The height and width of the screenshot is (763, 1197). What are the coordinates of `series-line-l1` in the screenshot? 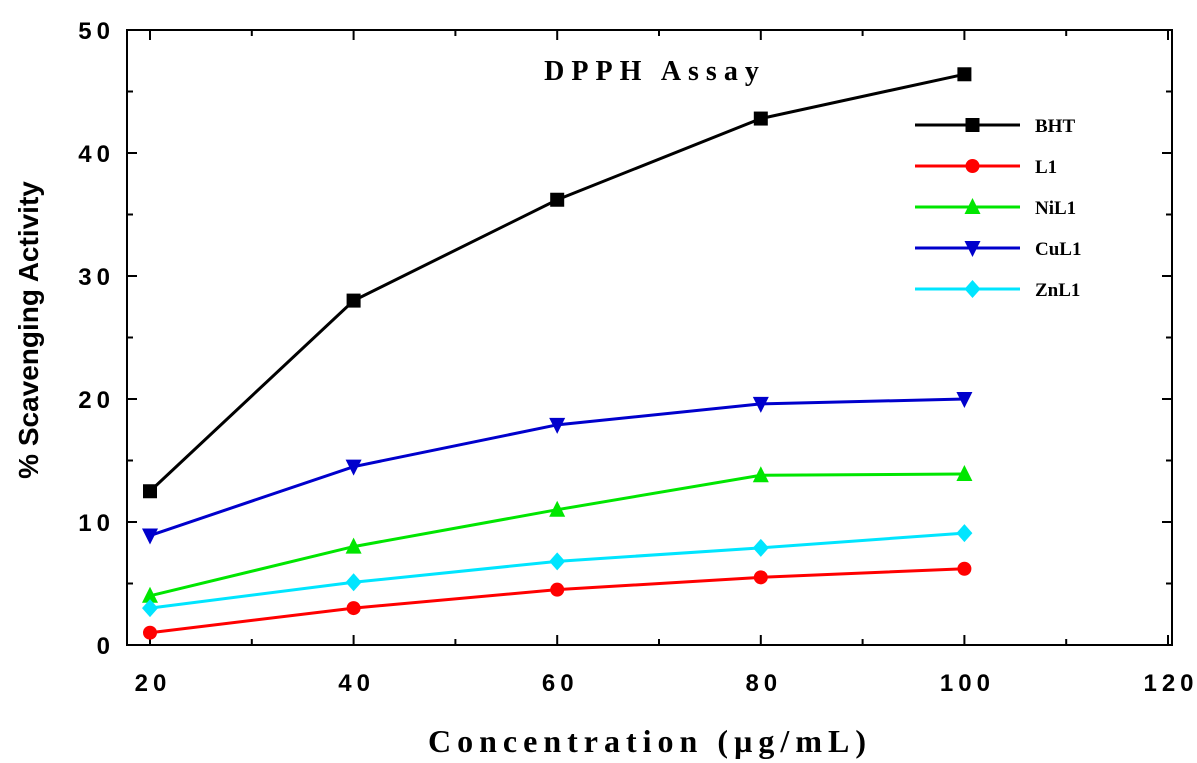 It's located at (557, 601).